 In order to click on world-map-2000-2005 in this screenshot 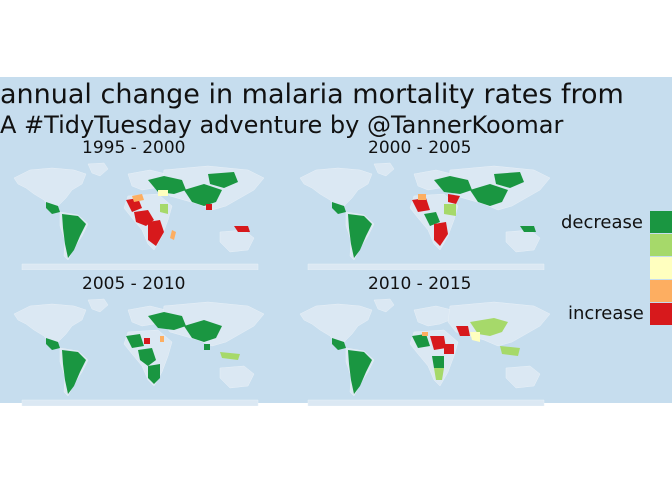, I will do `click(425, 216)`.